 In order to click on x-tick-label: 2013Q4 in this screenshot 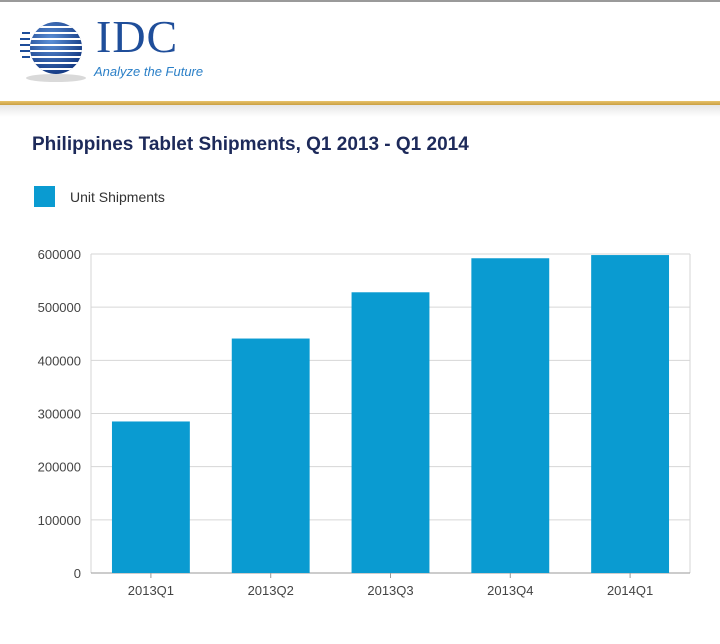, I will do `click(510, 590)`.